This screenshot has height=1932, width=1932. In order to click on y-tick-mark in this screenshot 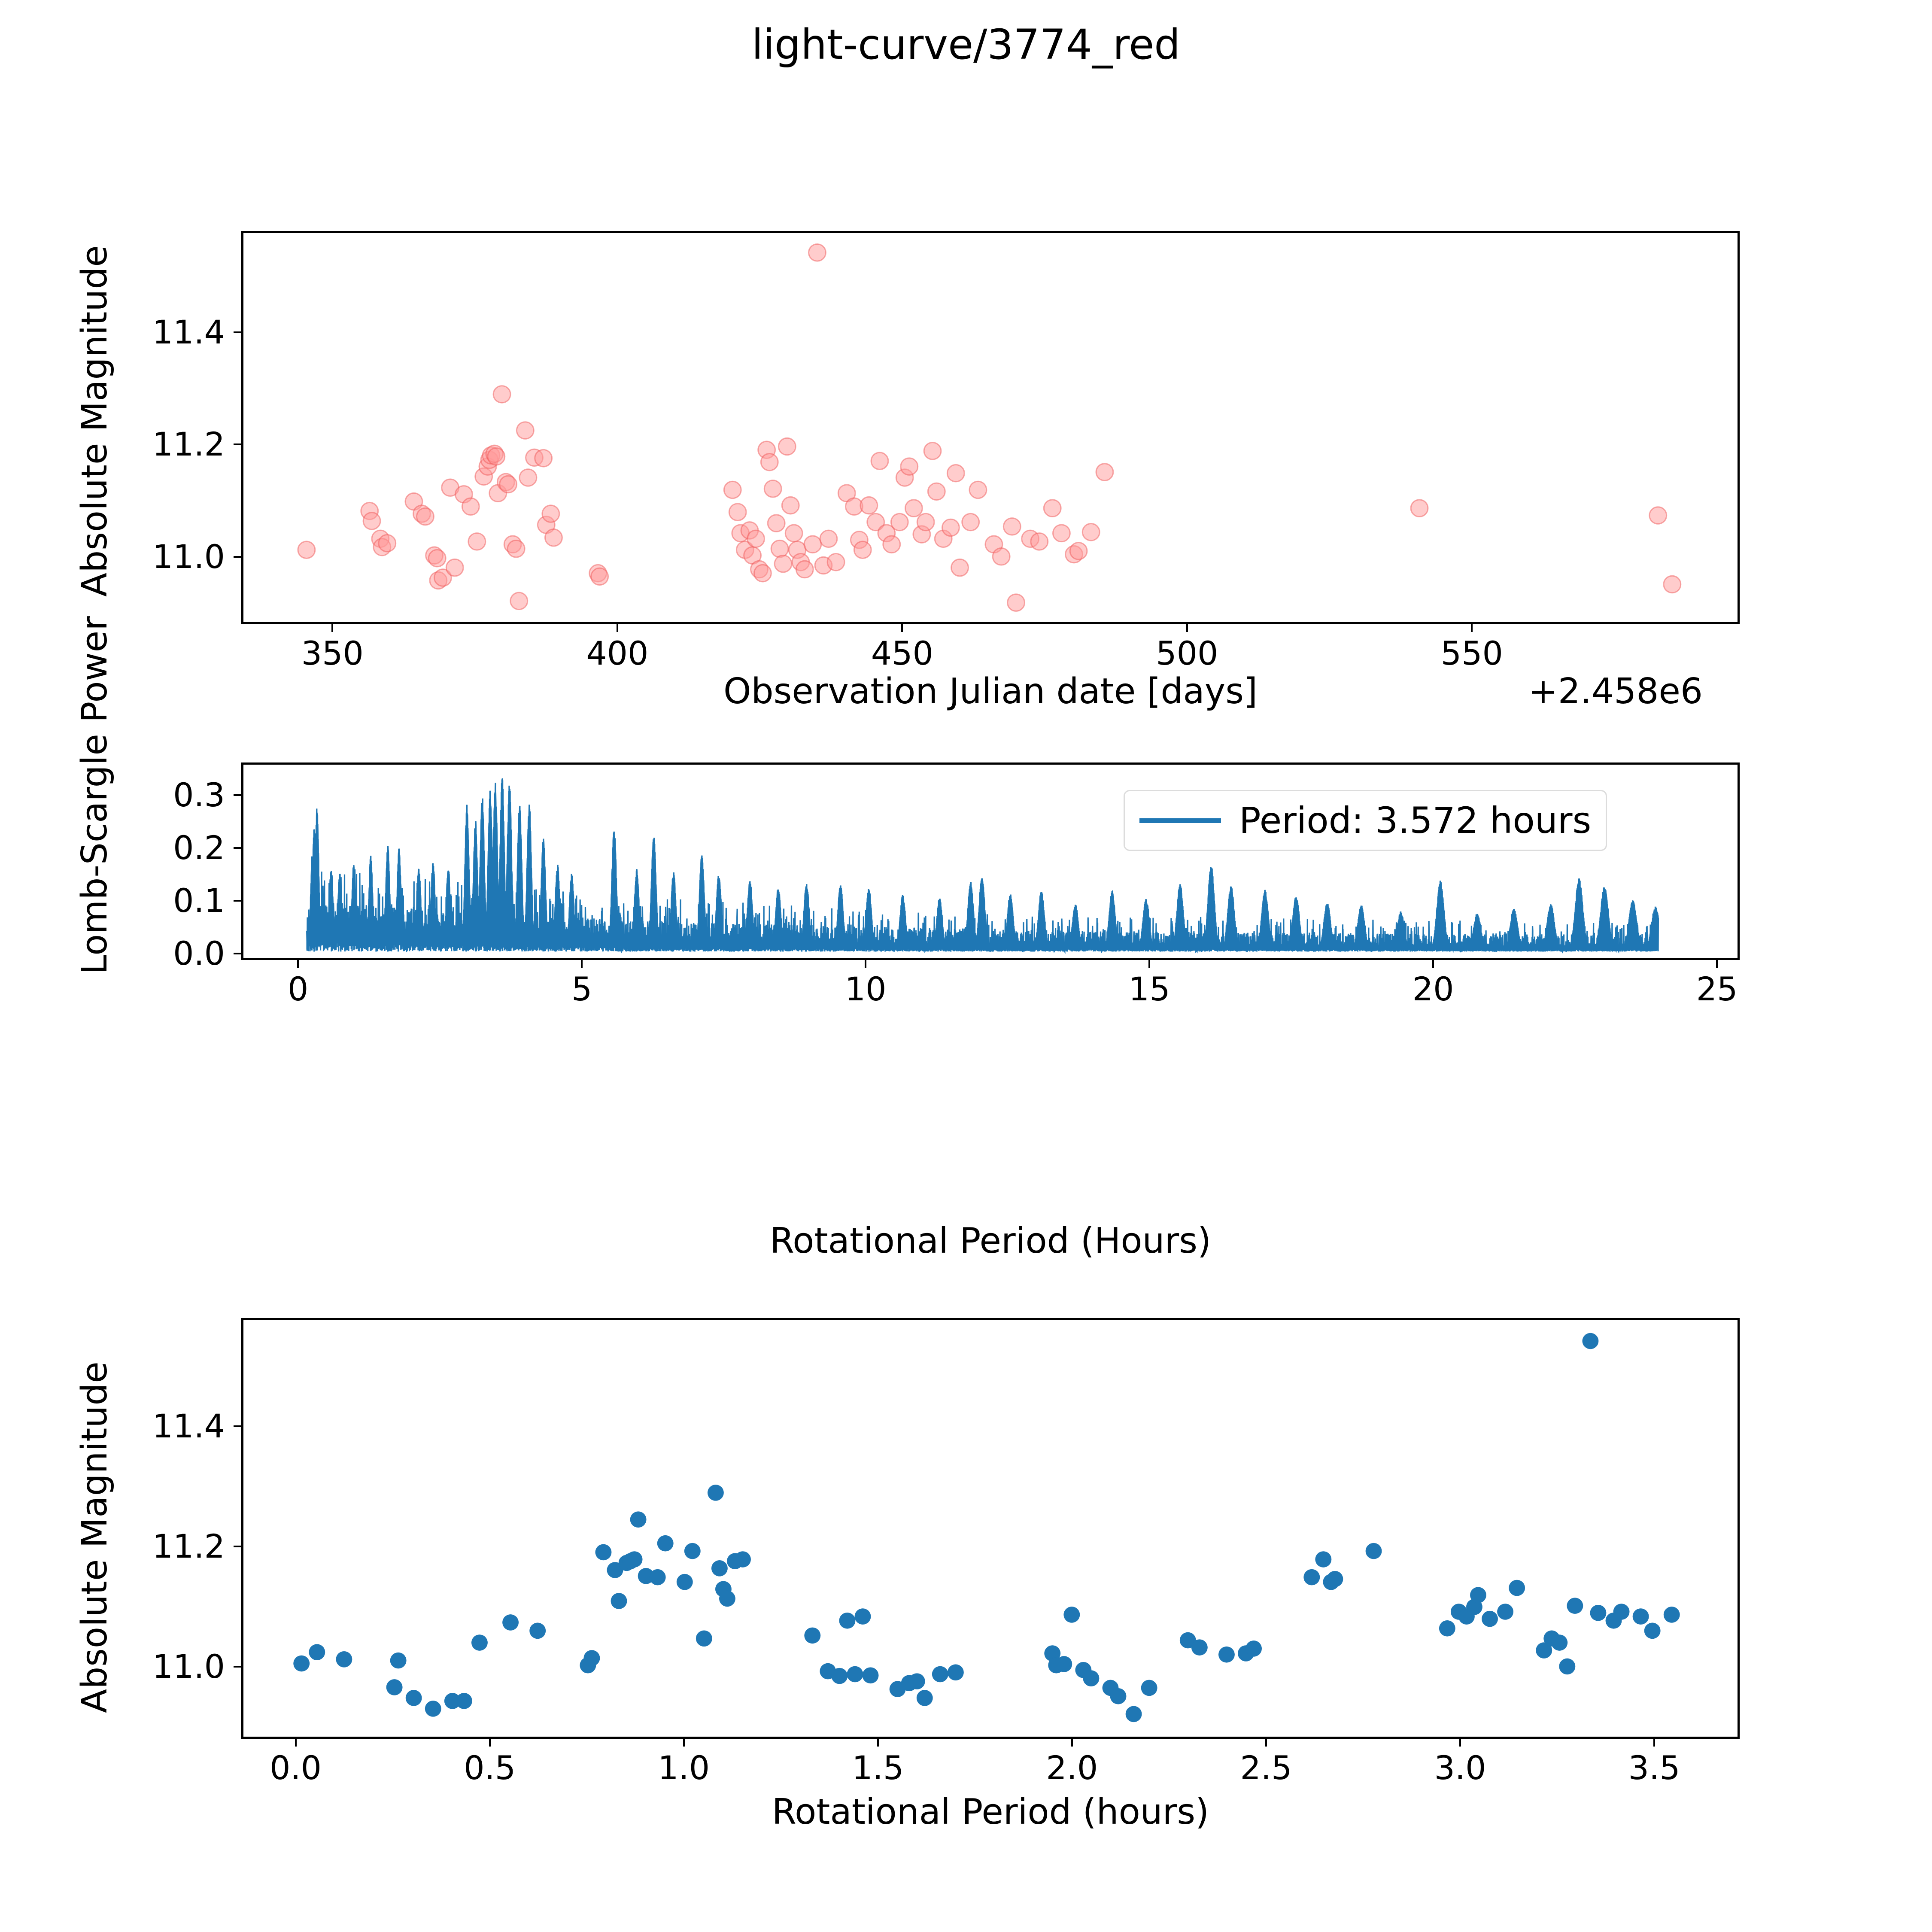, I will do `click(238, 1667)`.